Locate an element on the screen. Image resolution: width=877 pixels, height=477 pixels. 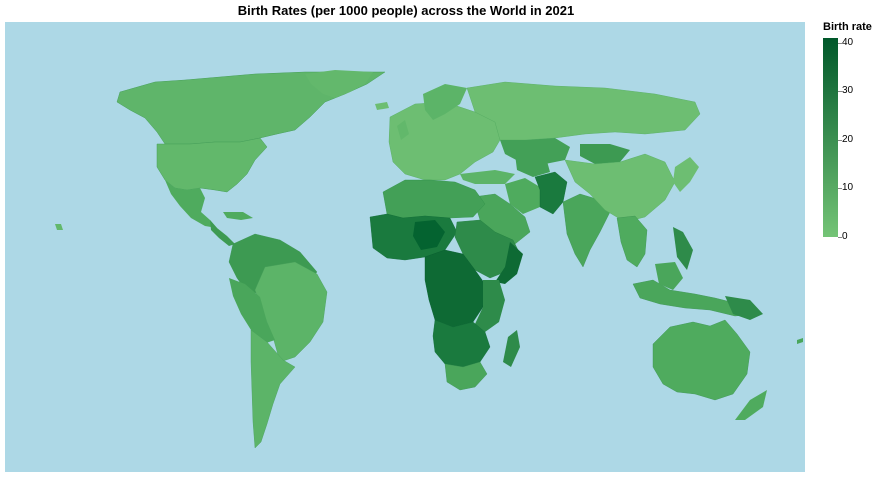
region-united-states is located at coordinates (212, 165).